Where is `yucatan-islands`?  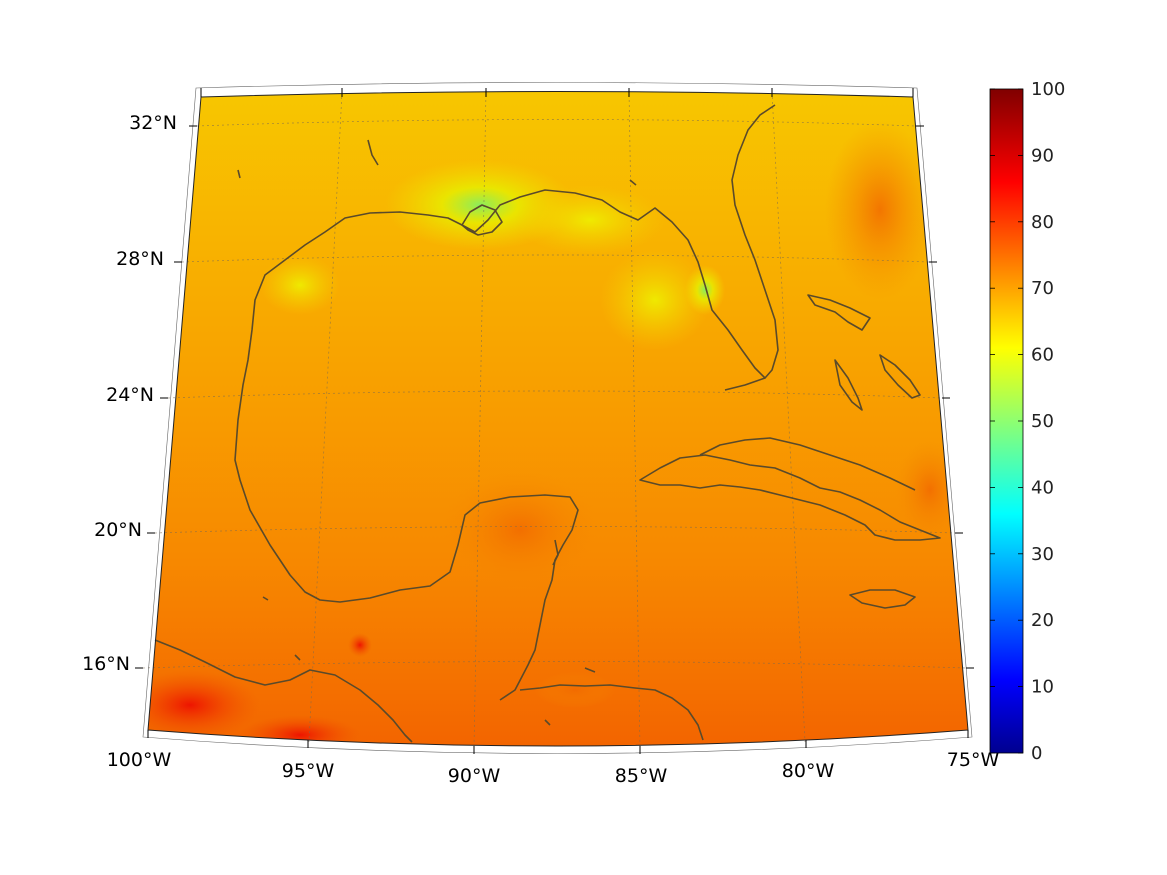
yucatan-islands is located at coordinates (555, 552).